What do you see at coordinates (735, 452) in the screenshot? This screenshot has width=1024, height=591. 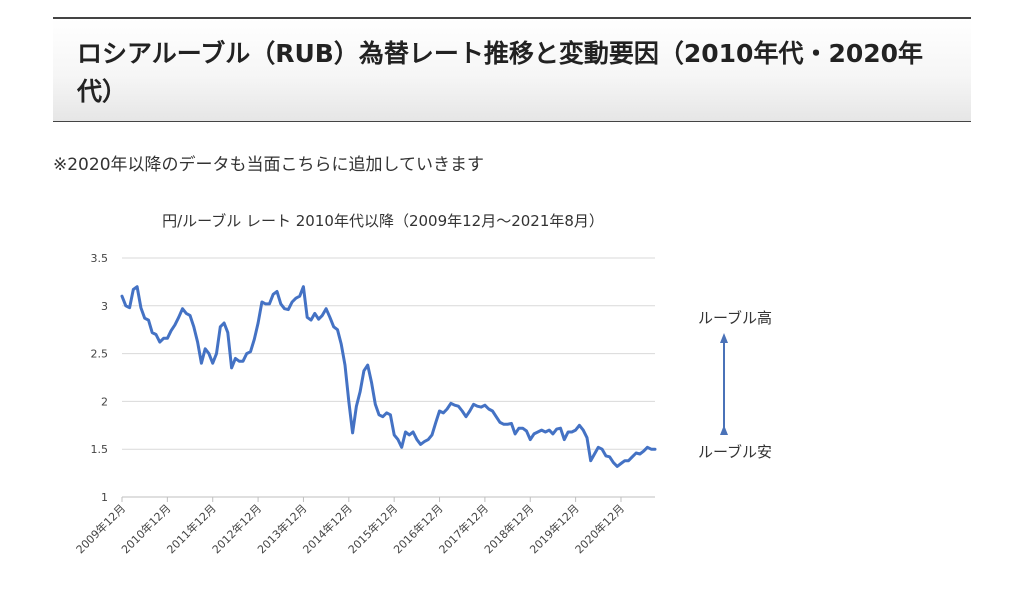 I see `ruble-weak-label: ルーブル安` at bounding box center [735, 452].